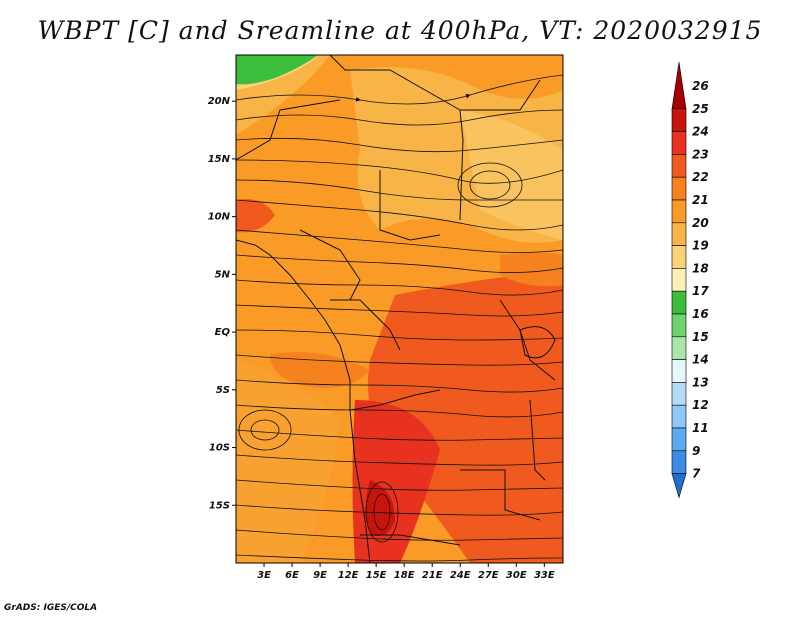 This screenshot has height=618, width=800. I want to click on lat-tick-label: 5S, so click(223, 390).